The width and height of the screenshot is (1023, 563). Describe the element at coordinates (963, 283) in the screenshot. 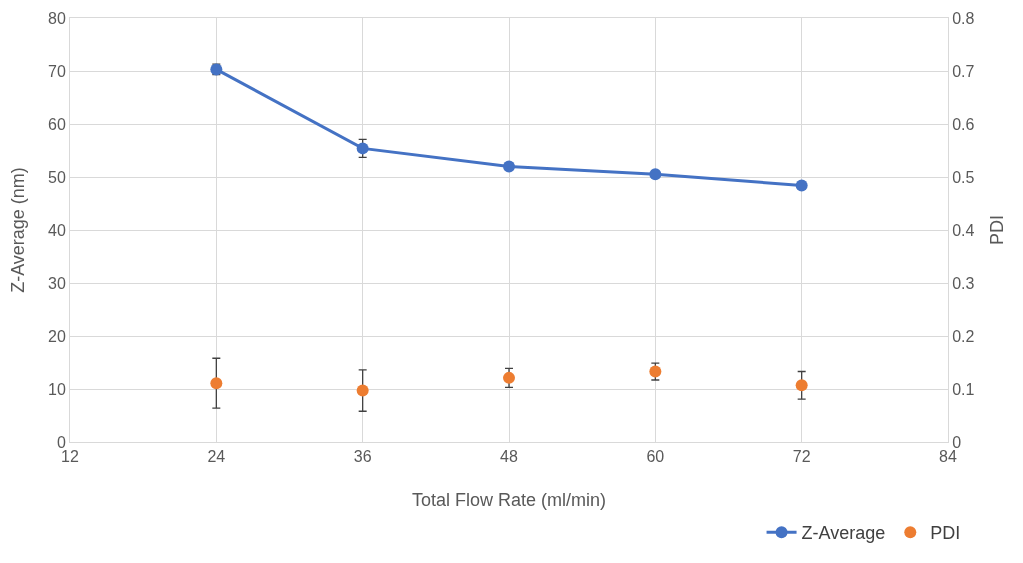

I see `y2-tick-label: 0.3` at that location.